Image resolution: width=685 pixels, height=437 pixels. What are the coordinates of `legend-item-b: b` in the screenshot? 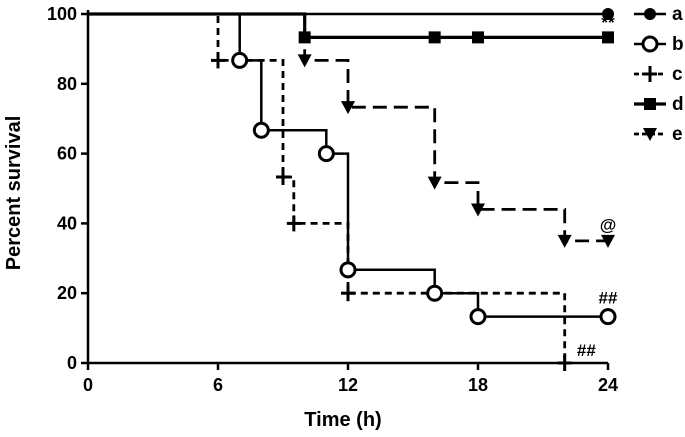 It's located at (659, 44).